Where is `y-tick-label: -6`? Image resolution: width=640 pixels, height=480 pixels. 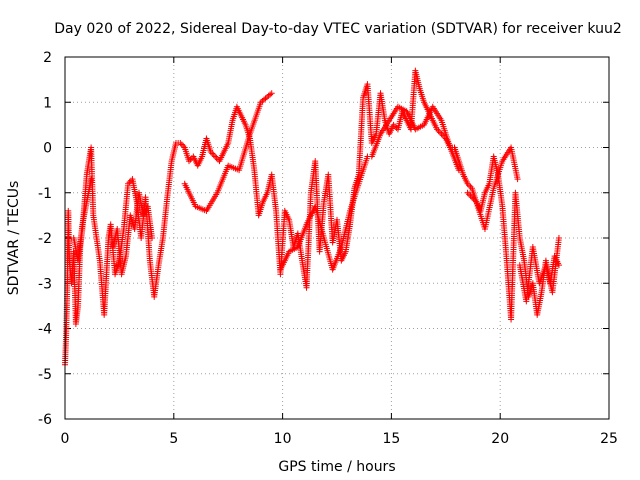
y-tick-label: -6 is located at coordinates (45, 420).